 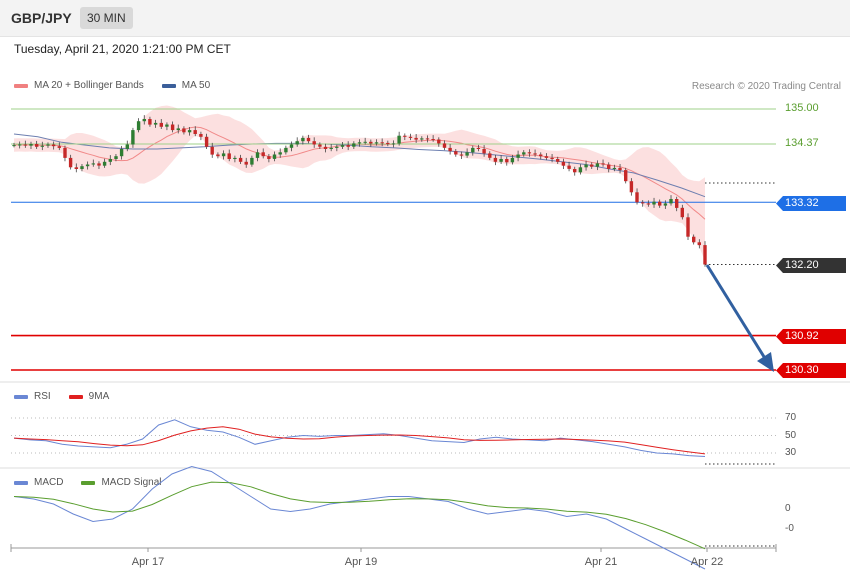 What do you see at coordinates (168, 85) in the screenshot?
I see `ma50-swatch` at bounding box center [168, 85].